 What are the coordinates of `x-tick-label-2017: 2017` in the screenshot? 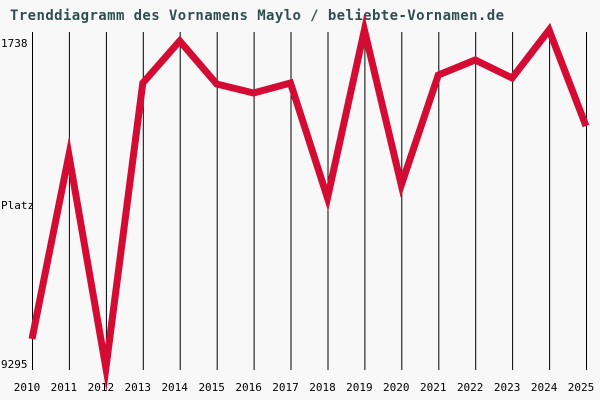 It's located at (285, 387).